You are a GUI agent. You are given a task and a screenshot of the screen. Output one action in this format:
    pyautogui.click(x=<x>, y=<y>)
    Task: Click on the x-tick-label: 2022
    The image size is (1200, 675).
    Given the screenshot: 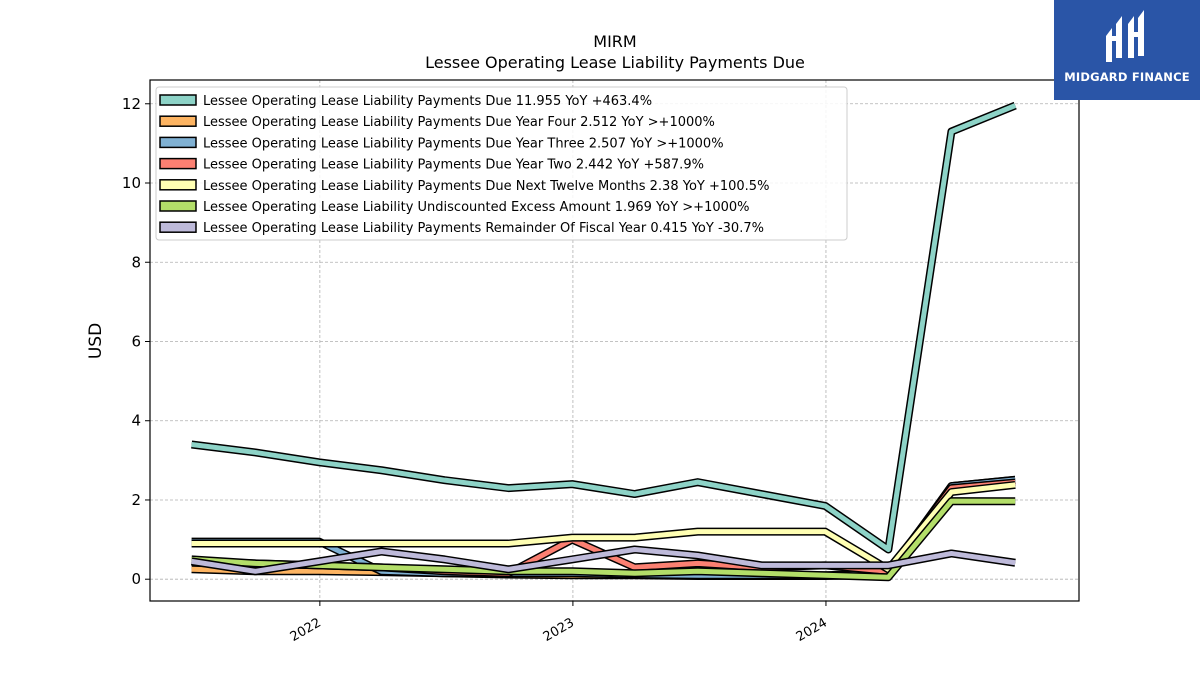 What is the action you would take?
    pyautogui.click(x=306, y=630)
    